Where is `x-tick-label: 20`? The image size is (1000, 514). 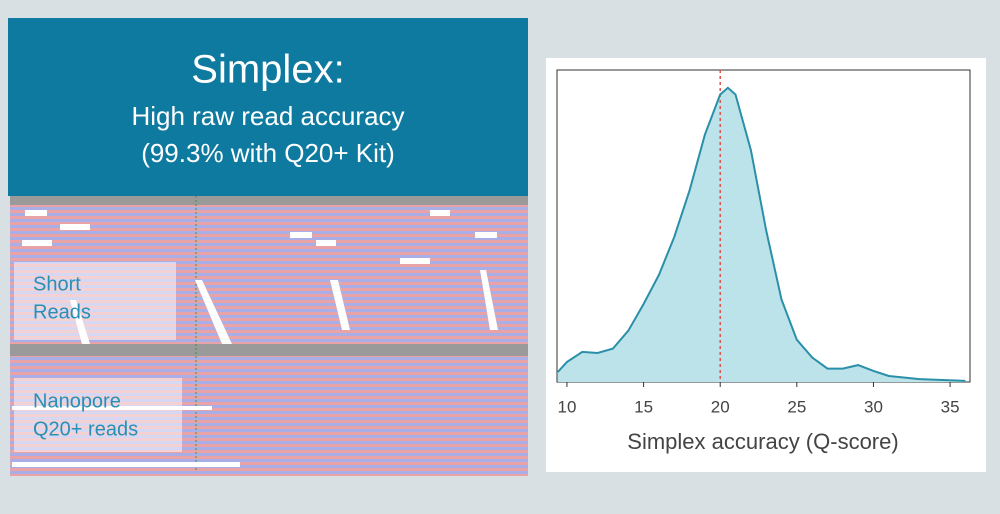
x-tick-label: 20 is located at coordinates (720, 406).